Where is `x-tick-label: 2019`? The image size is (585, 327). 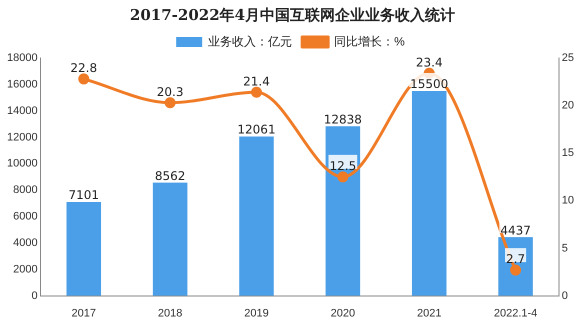 x-tick-label: 2019 is located at coordinates (256, 313).